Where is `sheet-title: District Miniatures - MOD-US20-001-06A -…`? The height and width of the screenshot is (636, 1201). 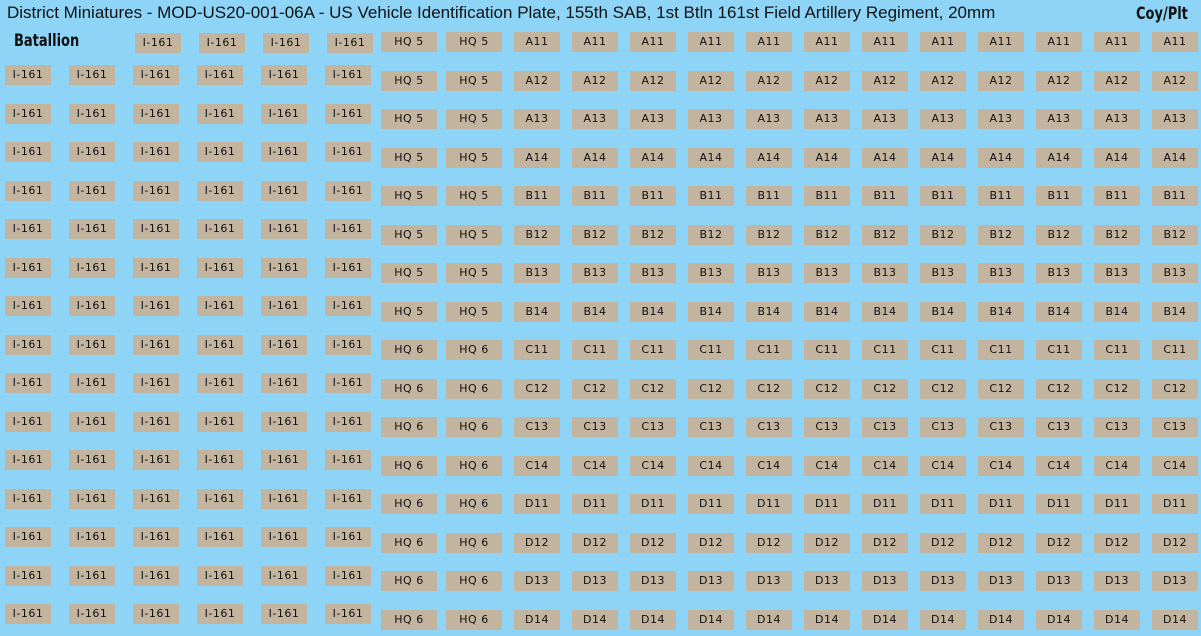 sheet-title: District Miniatures - MOD-US20-001-06A -… is located at coordinates (501, 12).